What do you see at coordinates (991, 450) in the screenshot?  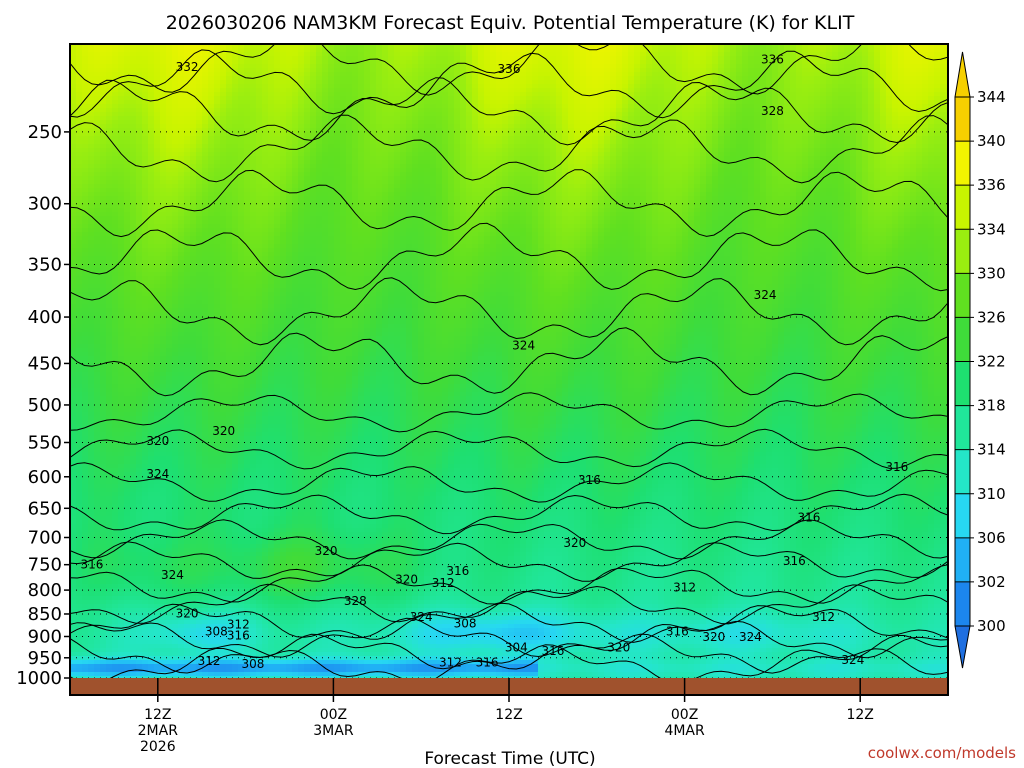 I see `colorbar-tick-label: 314` at bounding box center [991, 450].